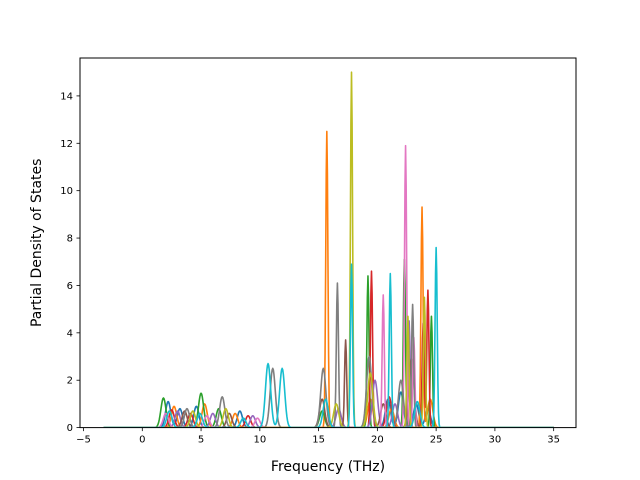 Image resolution: width=640 pixels, height=480 pixels. What do you see at coordinates (66, 191) in the screenshot?
I see `y-tick-label: 10` at bounding box center [66, 191].